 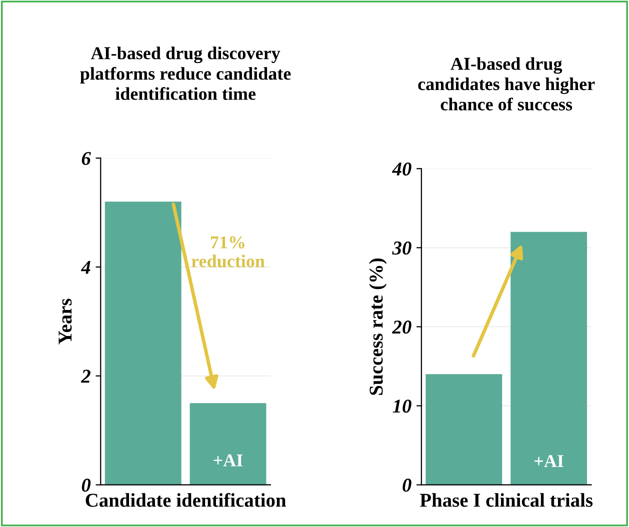 I want to click on y-tick-label: 30, so click(x=402, y=248).